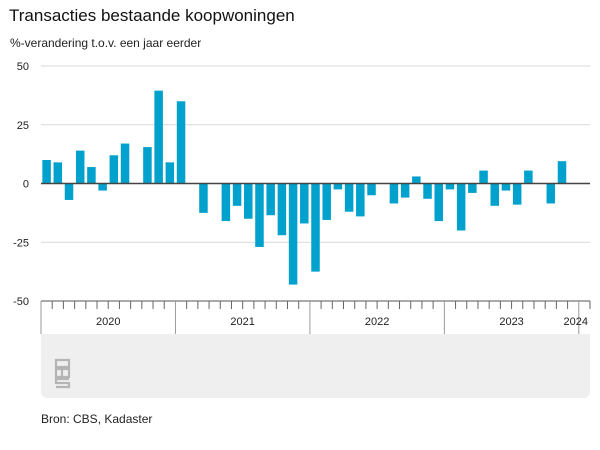 The width and height of the screenshot is (600, 450). I want to click on x-axis: 2020 2021 2022 2023 2024, so click(315, 317).